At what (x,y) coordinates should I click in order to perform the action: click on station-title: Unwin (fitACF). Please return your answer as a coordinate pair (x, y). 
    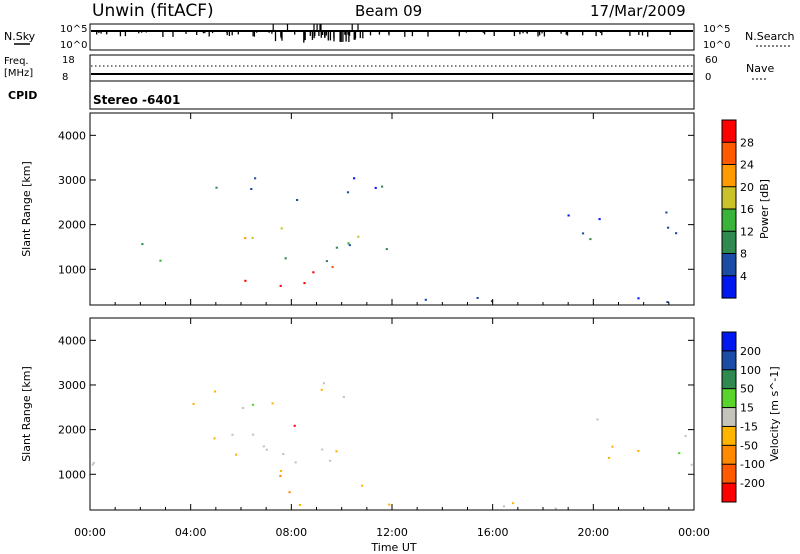
    Looking at the image, I should click on (153, 11).